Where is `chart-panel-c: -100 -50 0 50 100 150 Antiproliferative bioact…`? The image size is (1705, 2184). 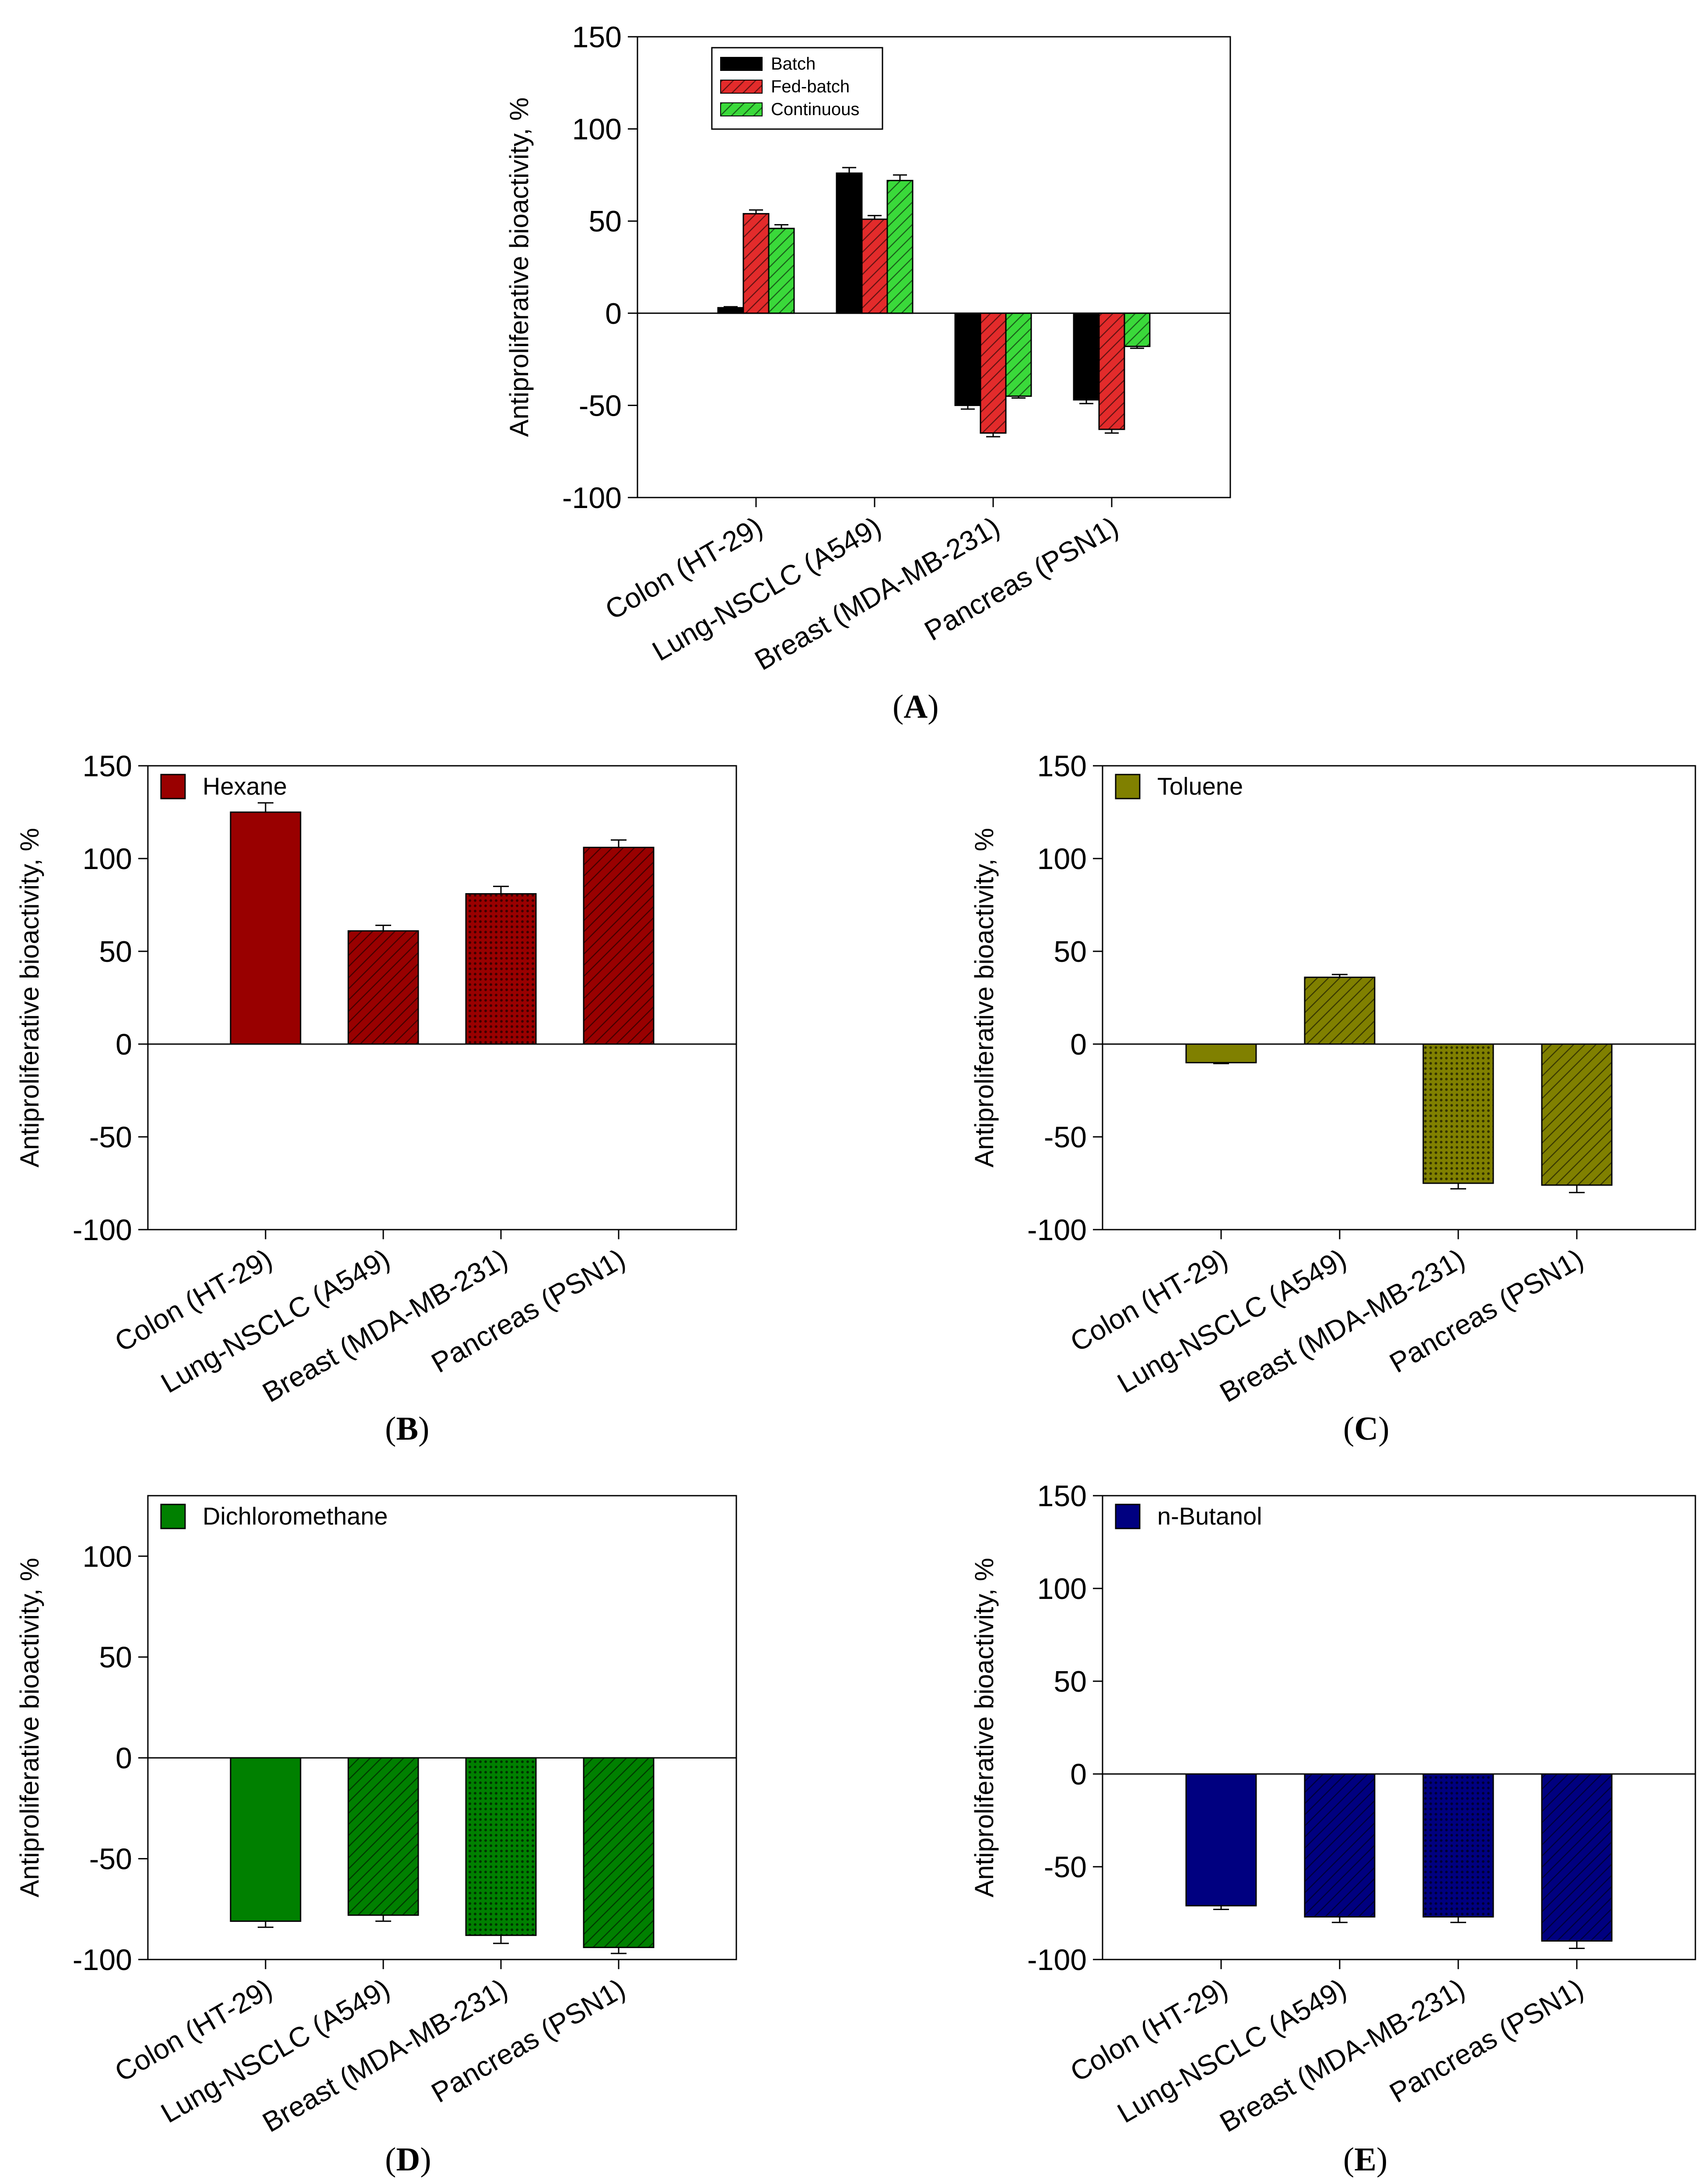 chart-panel-c: -100 -50 0 50 100 150 Antiproliferative bioact… is located at coordinates (1333, 1098).